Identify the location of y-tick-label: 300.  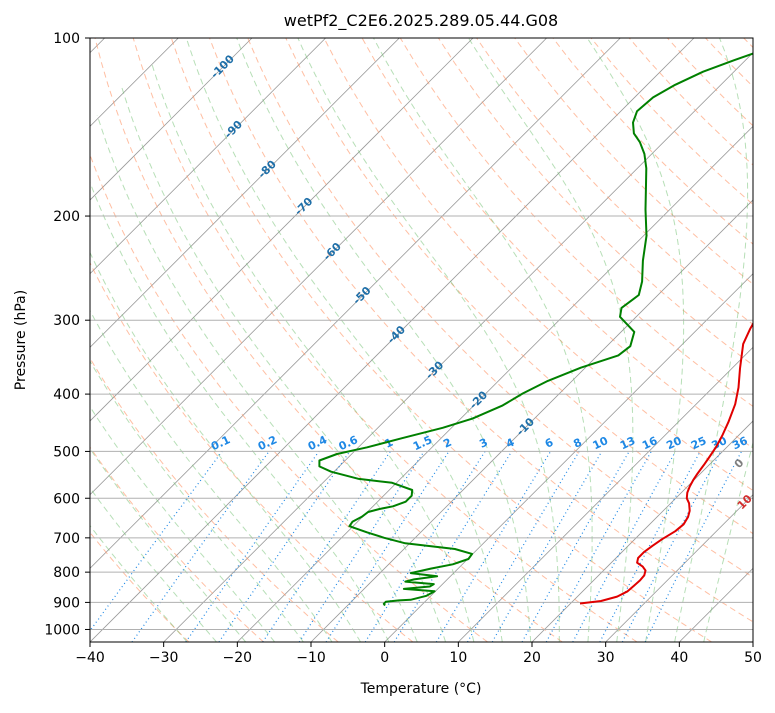
(66, 321).